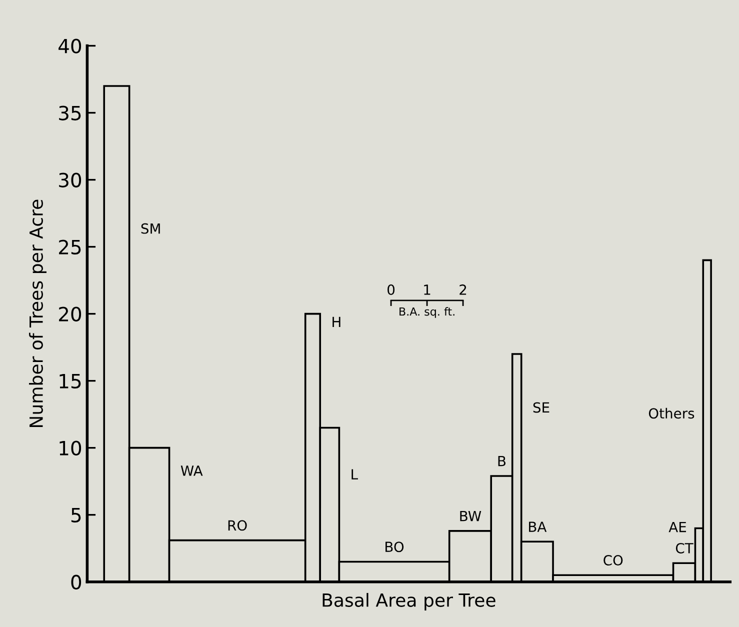 Image resolution: width=739 pixels, height=627 pixels. Describe the element at coordinates (685, 548) in the screenshot. I see `annotation: CT` at that location.